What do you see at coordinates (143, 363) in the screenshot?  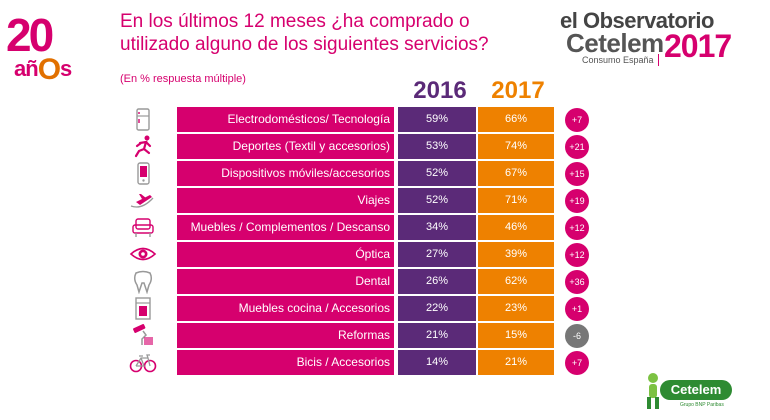 I see `bicycle-icon` at bounding box center [143, 363].